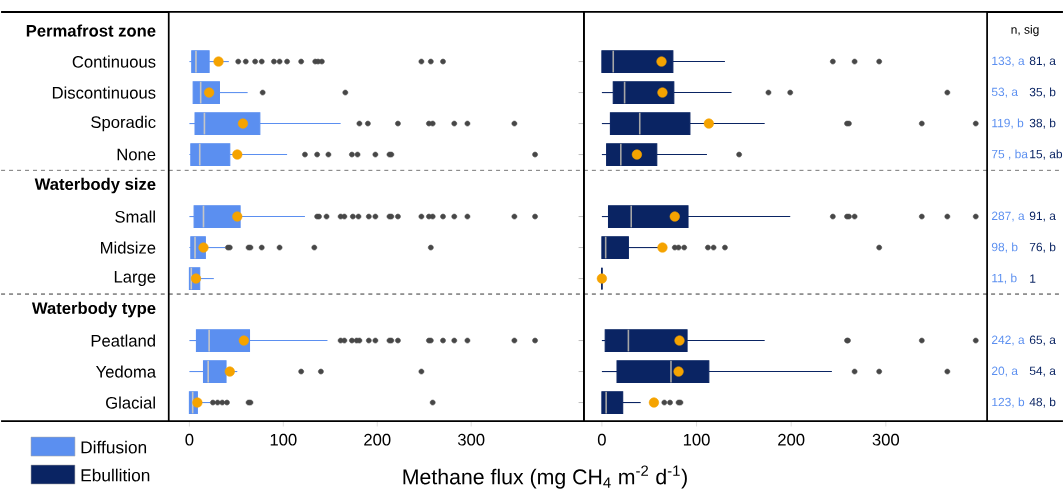 The height and width of the screenshot is (495, 1064). What do you see at coordinates (135, 278) in the screenshot?
I see `y-tick-label: Large` at bounding box center [135, 278].